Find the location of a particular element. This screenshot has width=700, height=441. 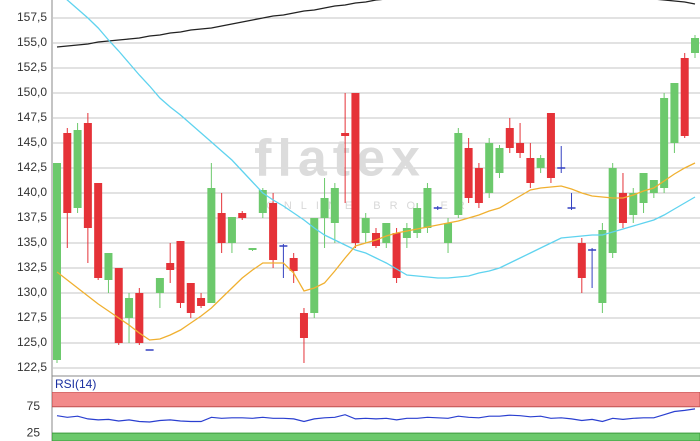

y-tick-label: 135,0 is located at coordinates (32, 242).